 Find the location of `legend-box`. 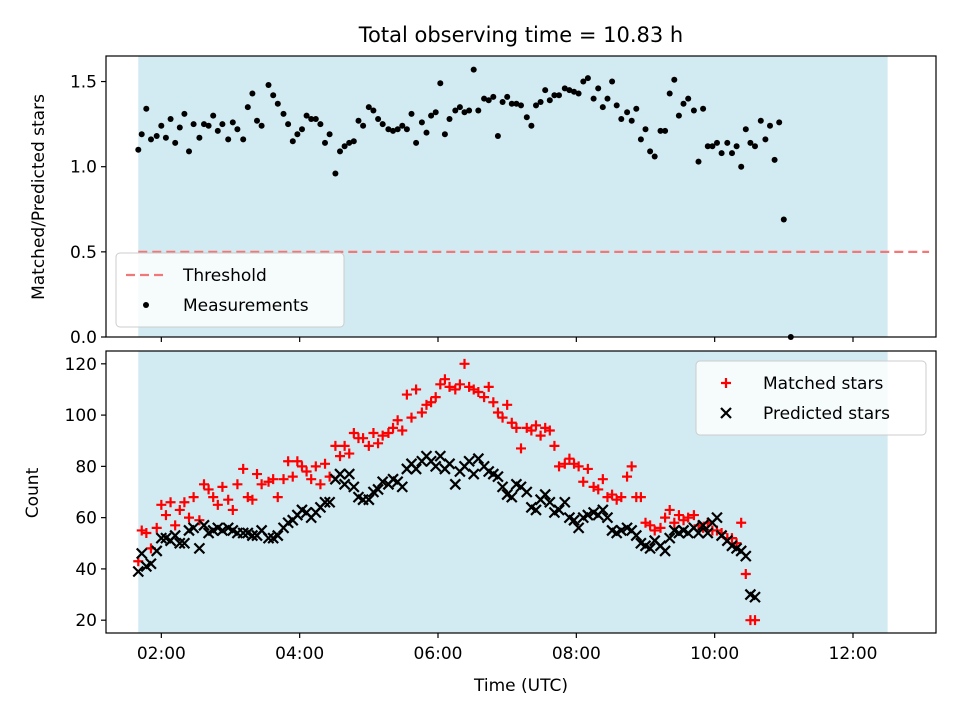

legend-box is located at coordinates (230, 290).